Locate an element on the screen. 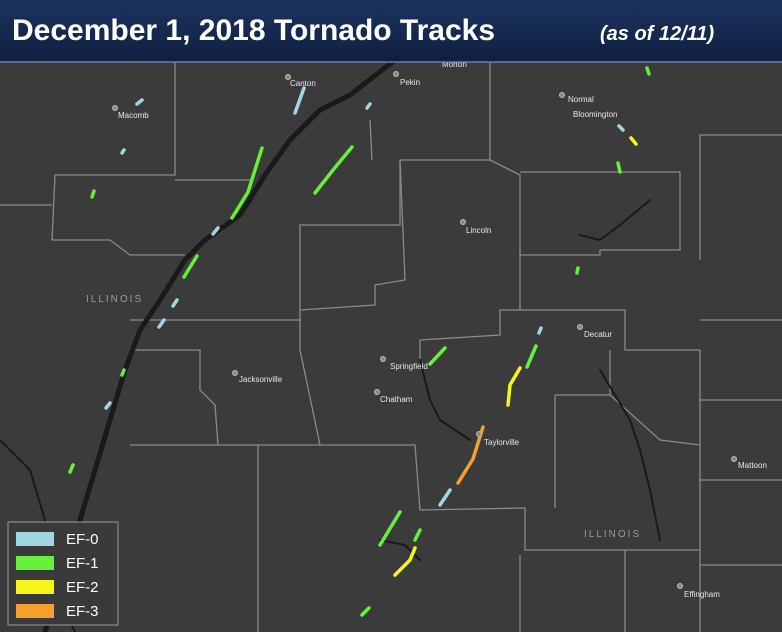 The image size is (782, 632). city-label: Jacksonville is located at coordinates (261, 379).